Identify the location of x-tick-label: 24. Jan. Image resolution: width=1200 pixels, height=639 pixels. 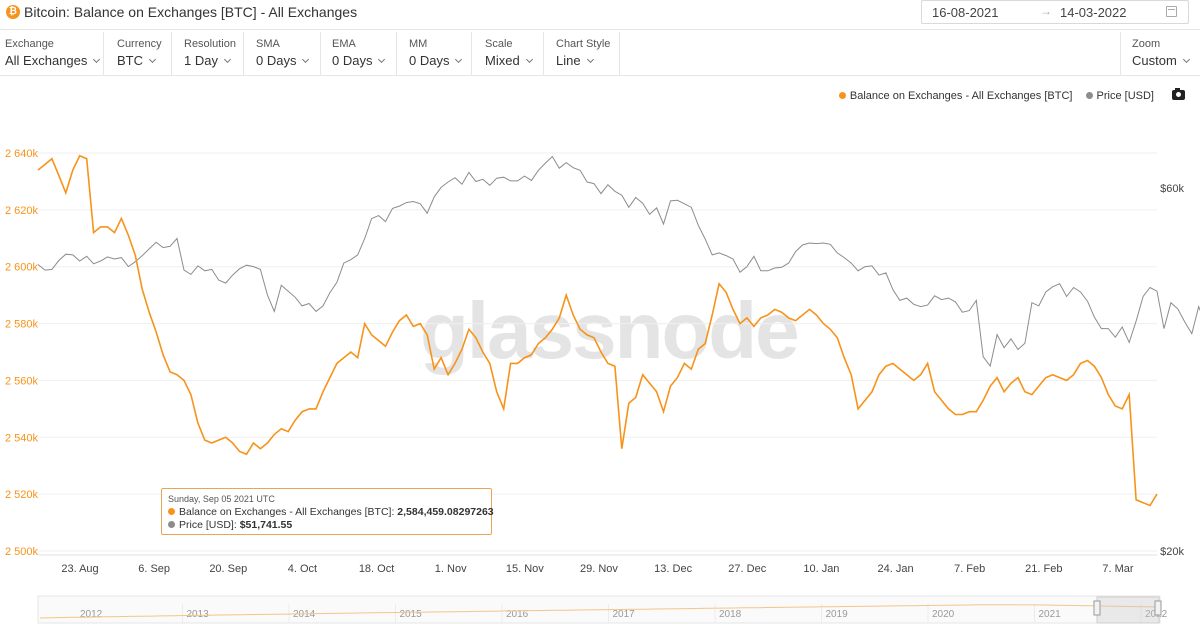
(895, 569).